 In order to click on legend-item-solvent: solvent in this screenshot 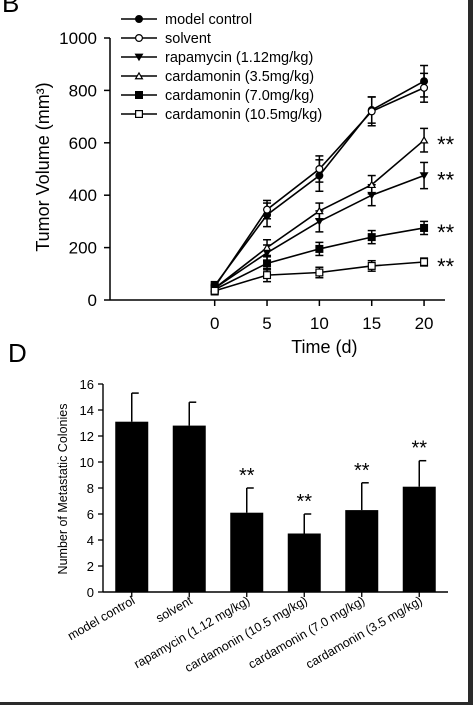, I will do `click(166, 39)`.